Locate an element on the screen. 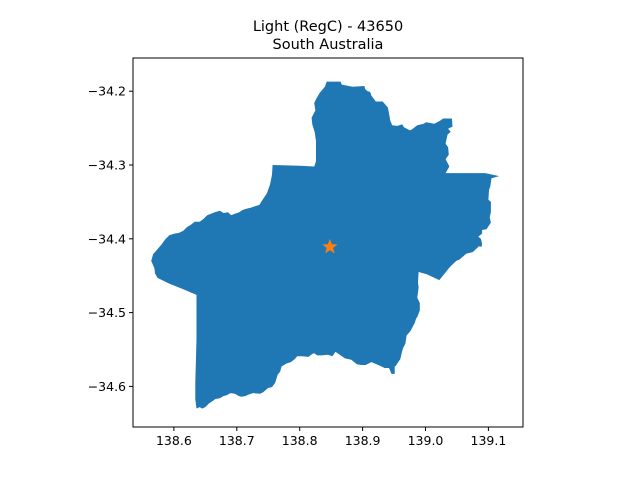 The width and height of the screenshot is (640, 484). y-tick-label: −34.3 is located at coordinates (107, 165).